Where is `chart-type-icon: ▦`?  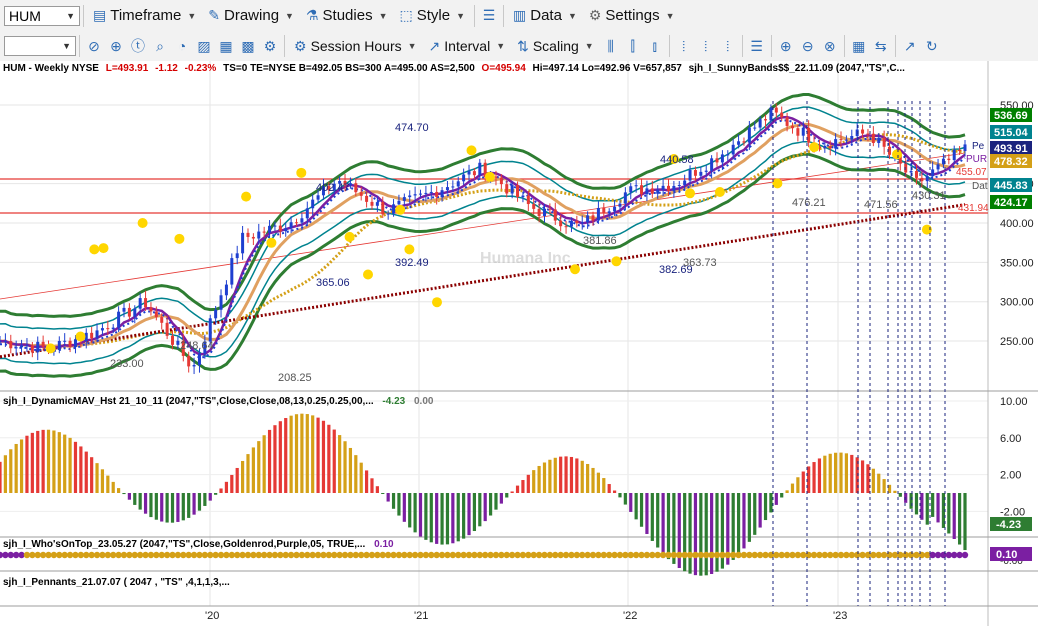 chart-type-icon: ▦ is located at coordinates (226, 45).